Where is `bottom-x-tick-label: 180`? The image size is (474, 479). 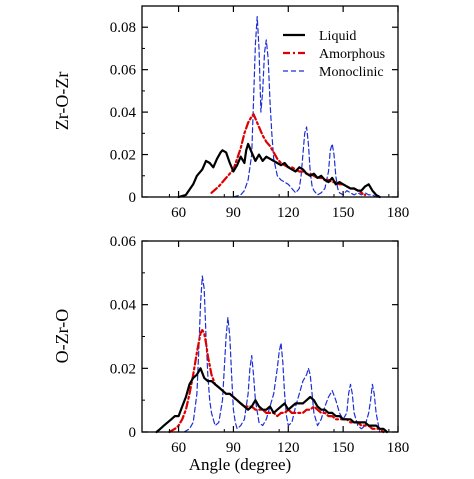 bottom-x-tick-label: 180 is located at coordinates (398, 448).